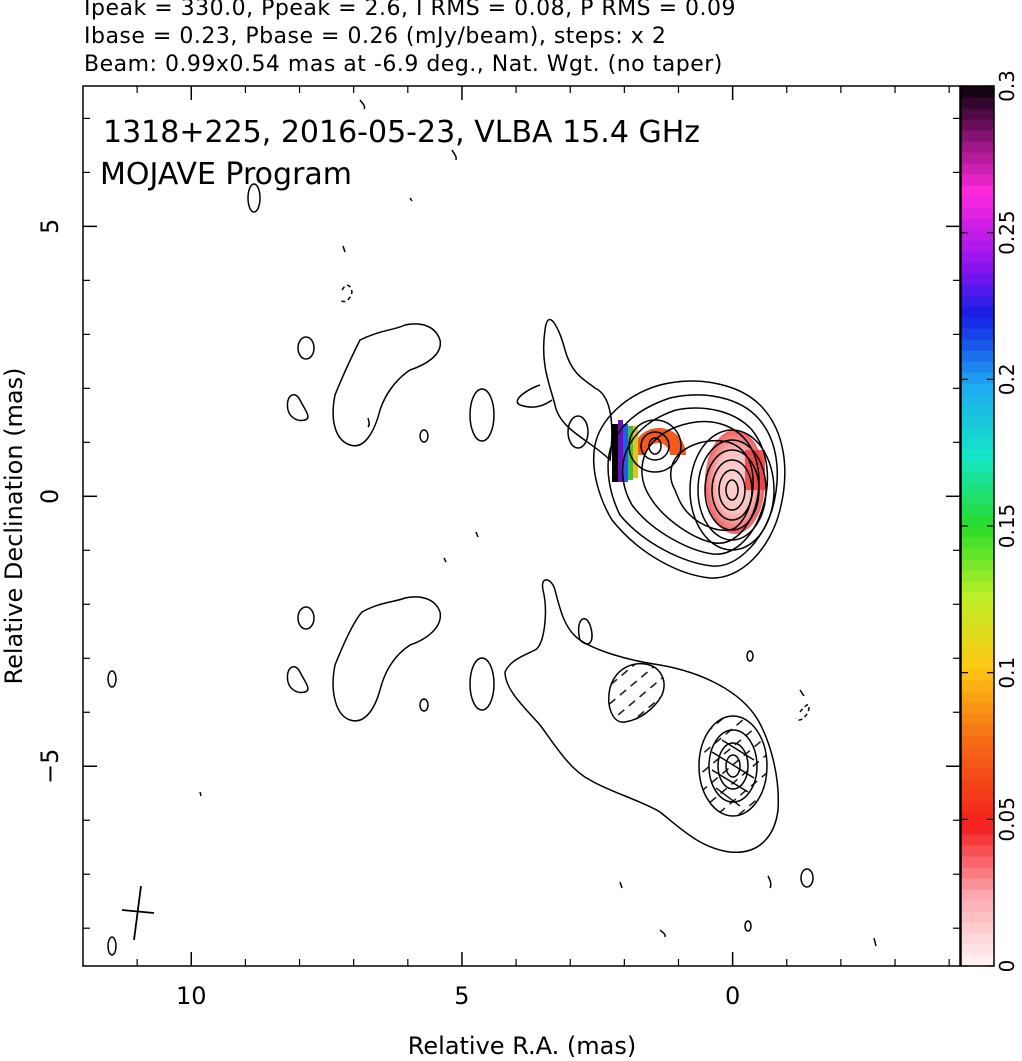  Describe the element at coordinates (461, 996) in the screenshot. I see `x-tick-label: 5` at that location.